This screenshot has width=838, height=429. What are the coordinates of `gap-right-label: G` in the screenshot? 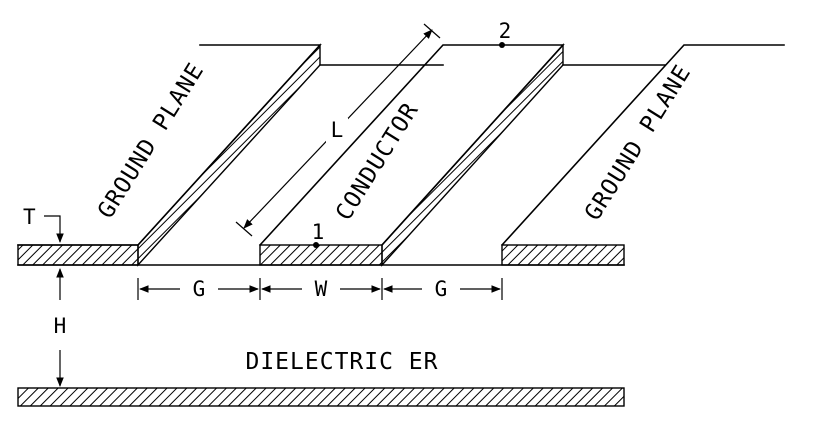 It's located at (441, 289).